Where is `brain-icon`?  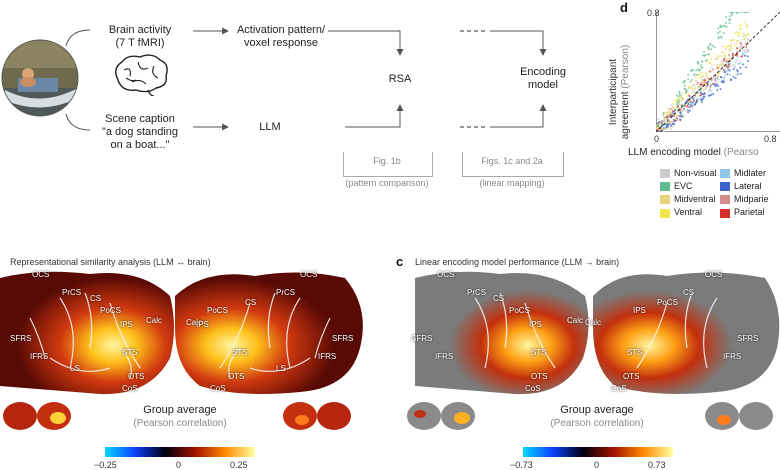 brain-icon is located at coordinates (141, 75).